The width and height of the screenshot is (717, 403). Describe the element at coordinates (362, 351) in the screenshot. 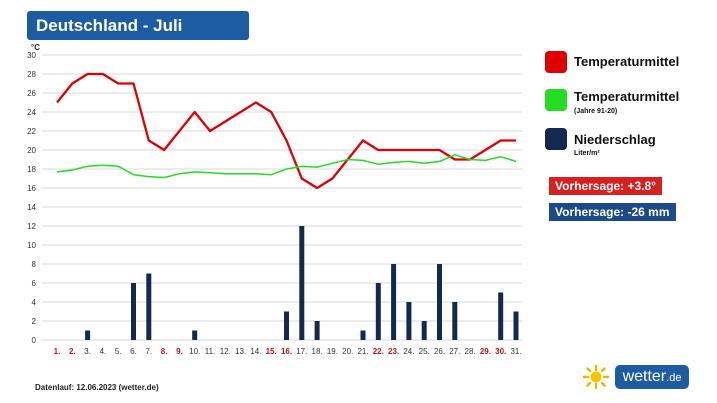

I see `x-tick-label: 21.` at that location.